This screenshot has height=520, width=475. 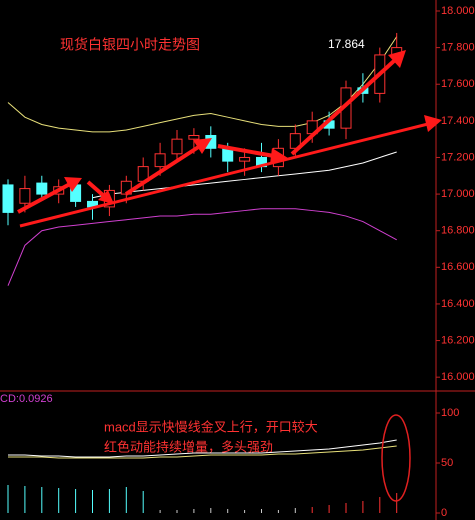 I want to click on y-tick-label: 17.000, so click(x=458, y=194).